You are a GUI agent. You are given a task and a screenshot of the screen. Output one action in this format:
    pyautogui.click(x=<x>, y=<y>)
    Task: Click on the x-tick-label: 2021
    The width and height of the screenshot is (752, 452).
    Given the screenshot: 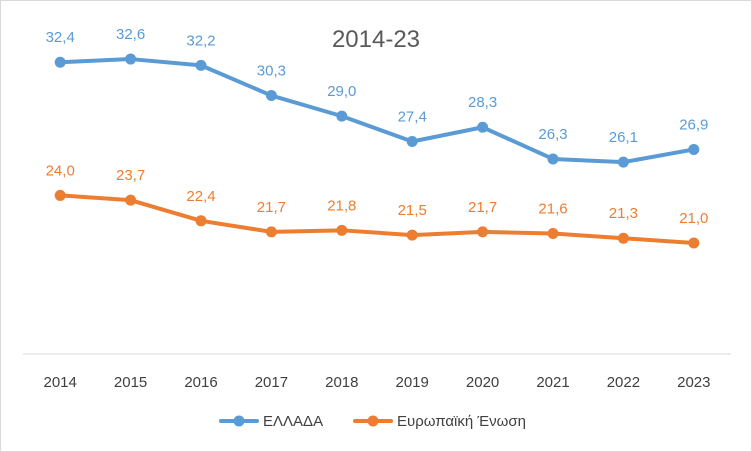 What is the action you would take?
    pyautogui.click(x=552, y=382)
    